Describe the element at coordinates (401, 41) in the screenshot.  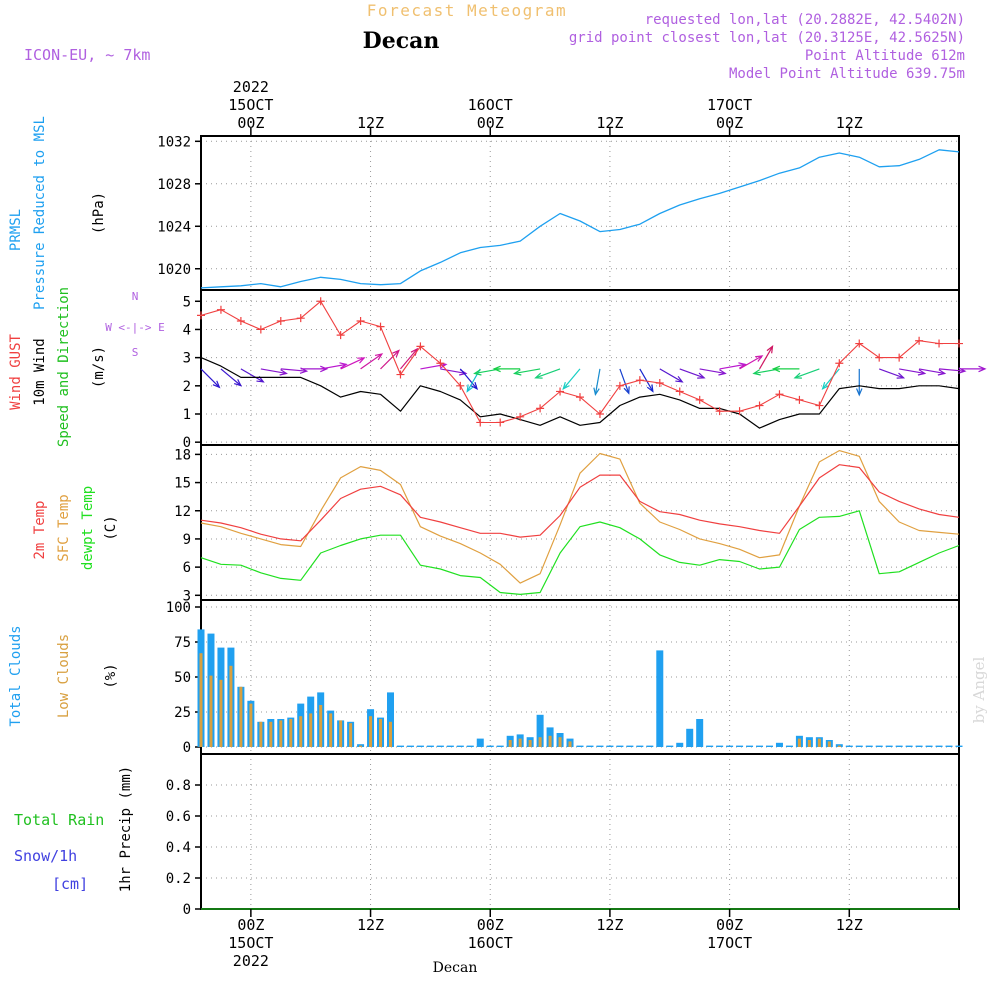
I see `station-title: Decan` at that location.